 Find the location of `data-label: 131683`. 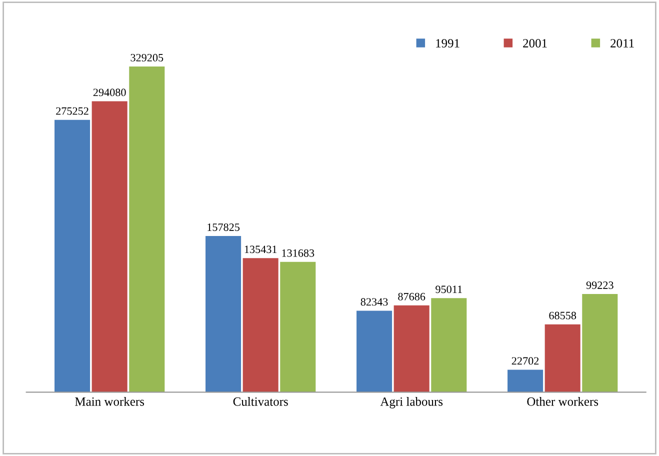

data-label: 131683 is located at coordinates (298, 253).